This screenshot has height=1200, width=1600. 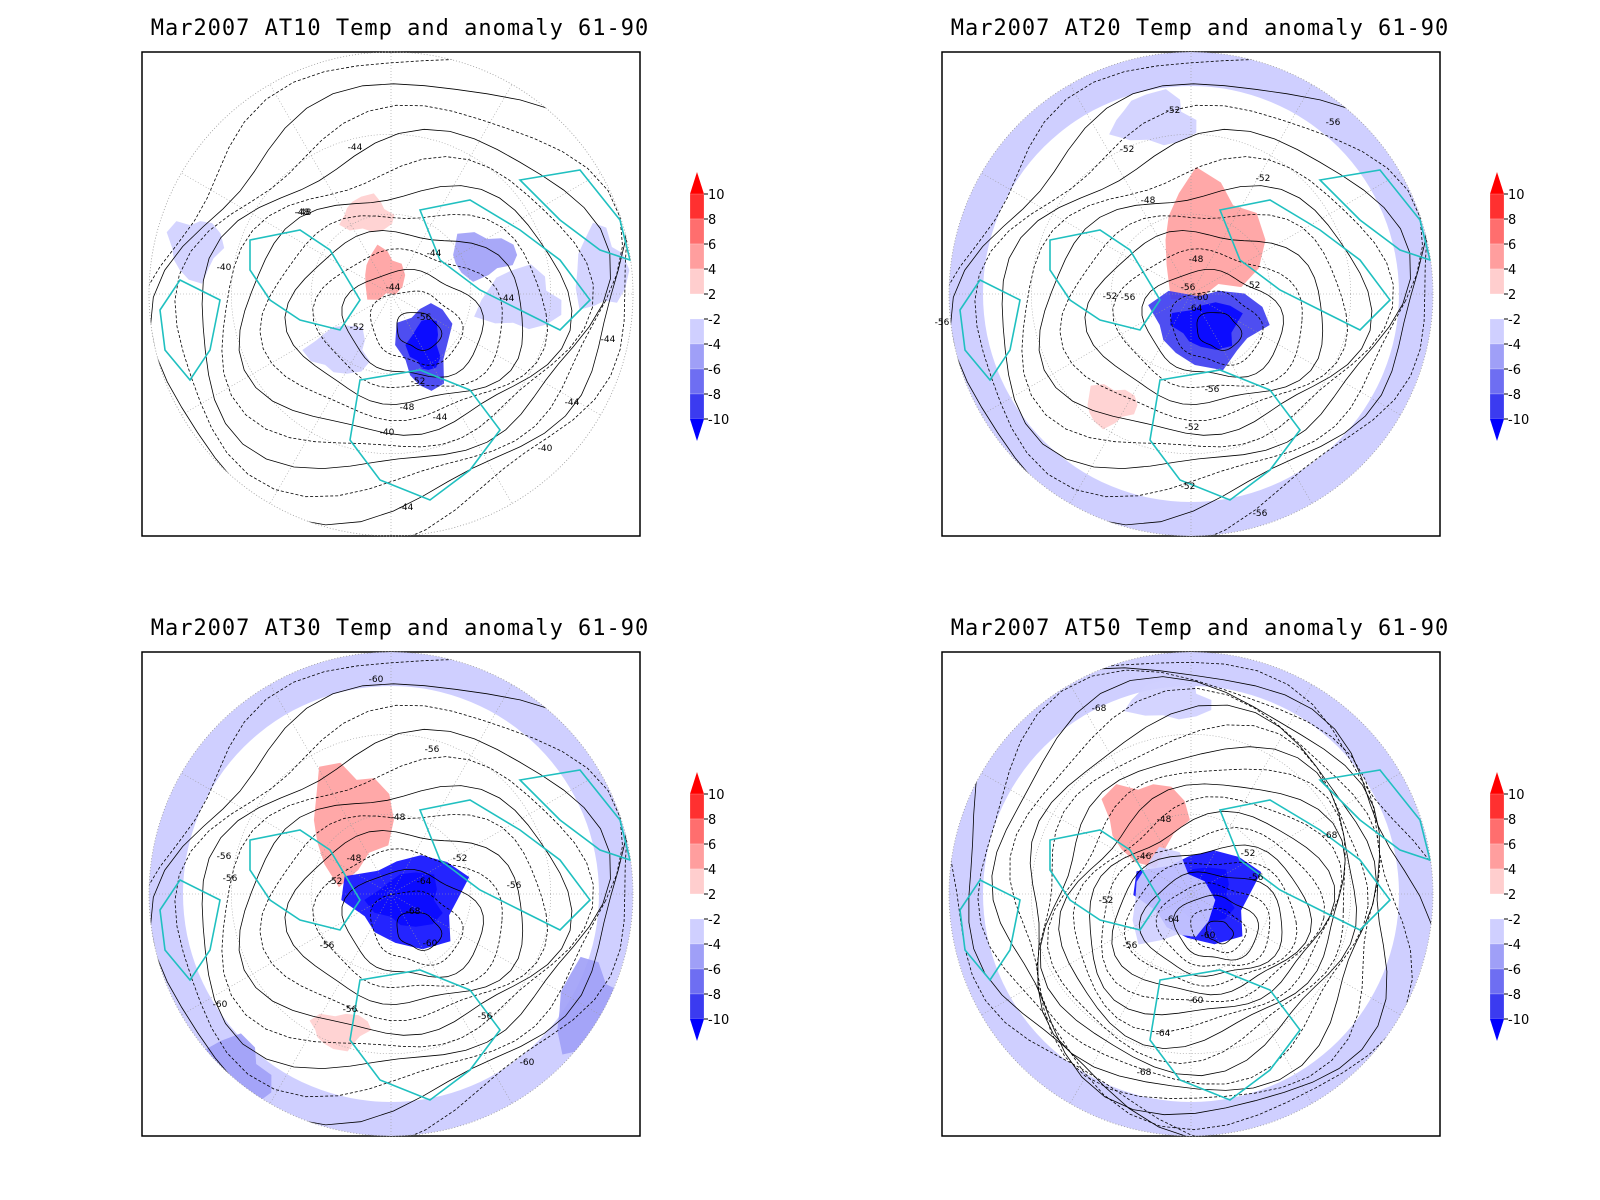 I want to click on contour-label: -46, so click(x=1144, y=857).